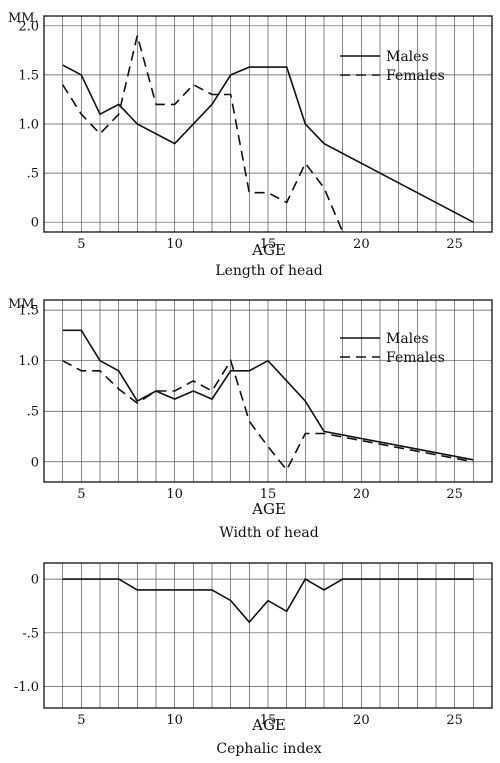 The image size is (500, 763). I want to click on chart-caption: Cephalic index, so click(268, 749).